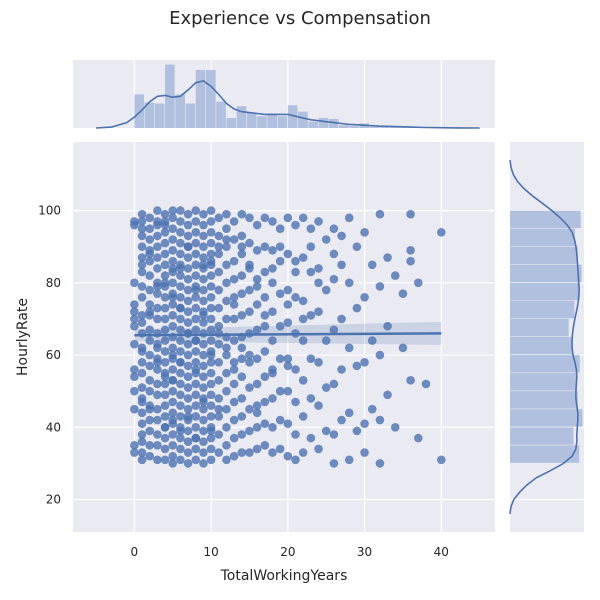 This screenshot has width=600, height=600. Describe the element at coordinates (210, 552) in the screenshot. I see `x-tick-label: 10` at that location.